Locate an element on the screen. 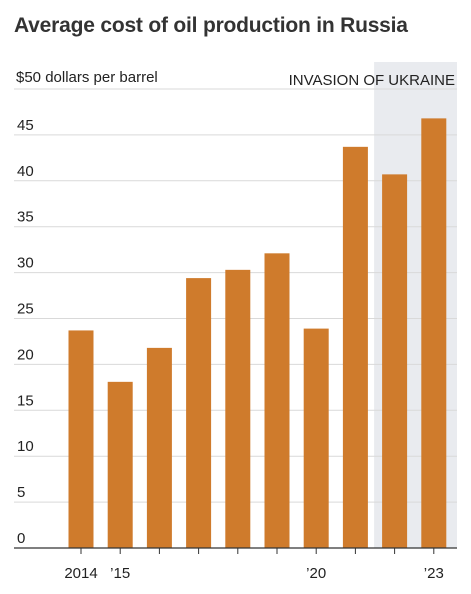 Image resolution: width=471 pixels, height=594 pixels. y-tick-label: 40 is located at coordinates (25, 171).